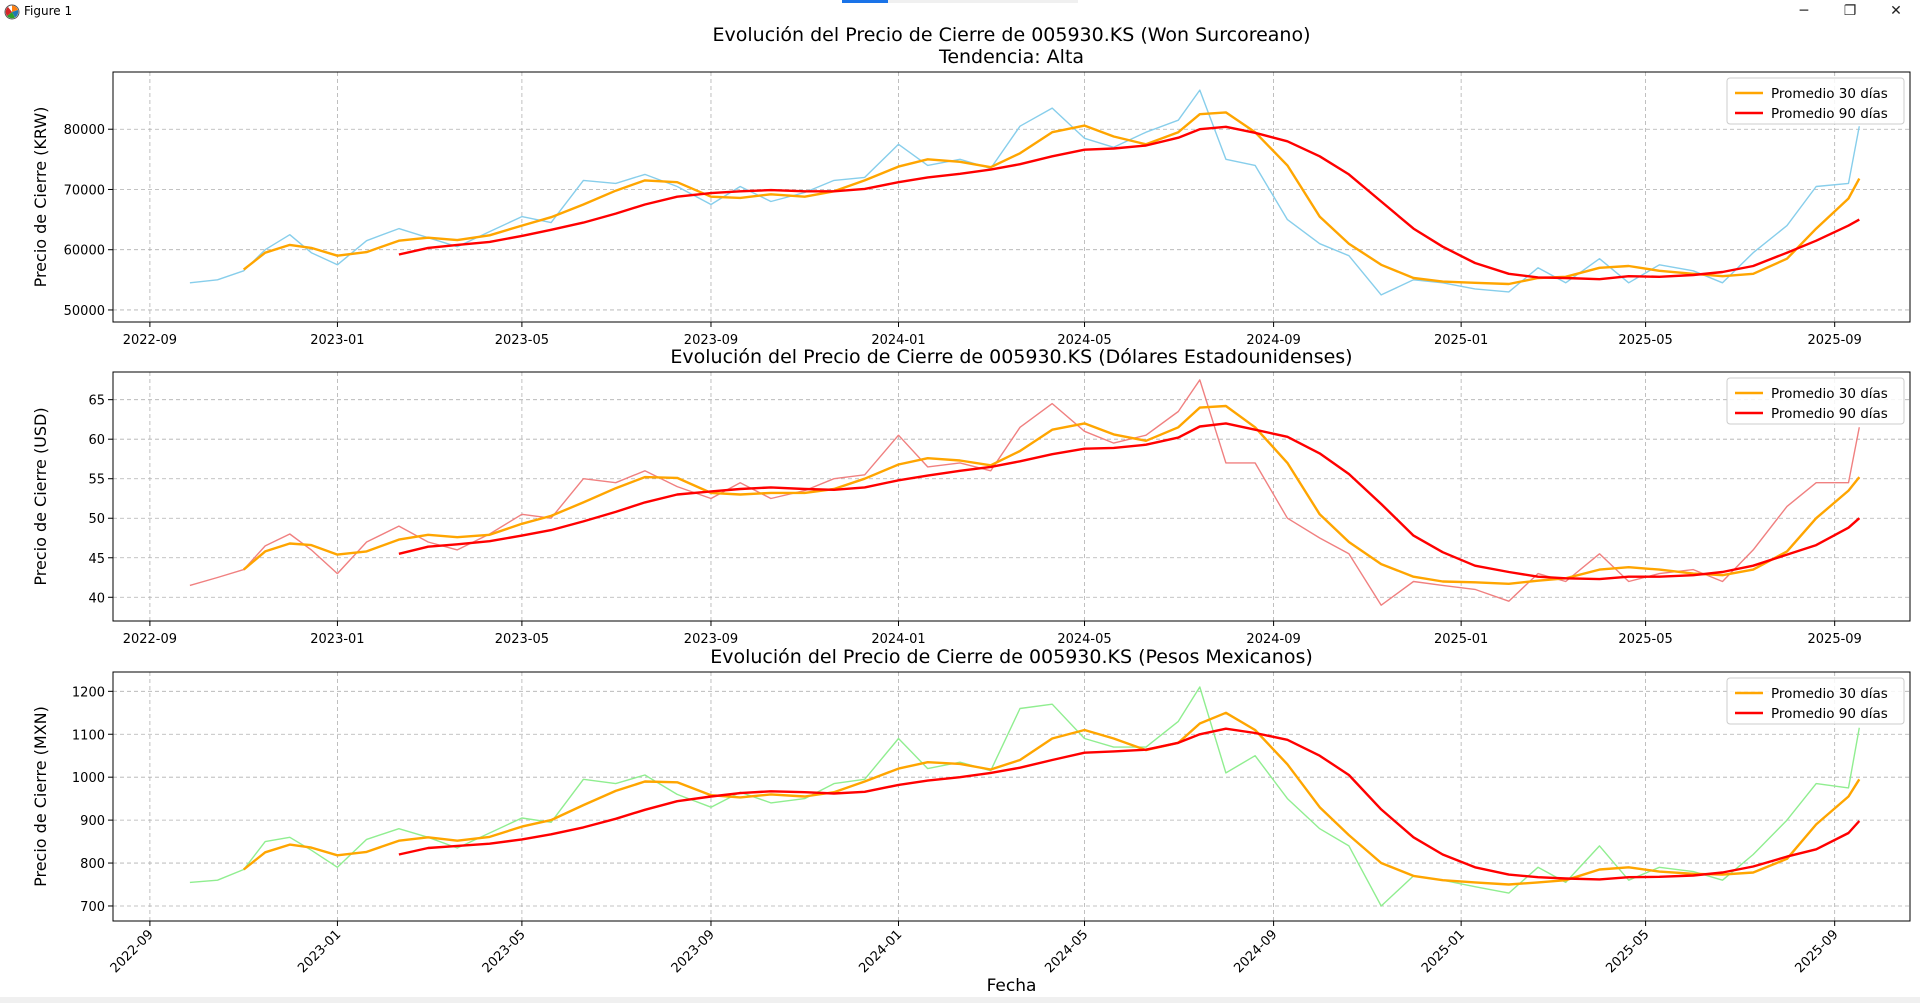 The width and height of the screenshot is (1920, 1003). What do you see at coordinates (84, 190) in the screenshot?
I see `y-tick-label: 70000` at bounding box center [84, 190].